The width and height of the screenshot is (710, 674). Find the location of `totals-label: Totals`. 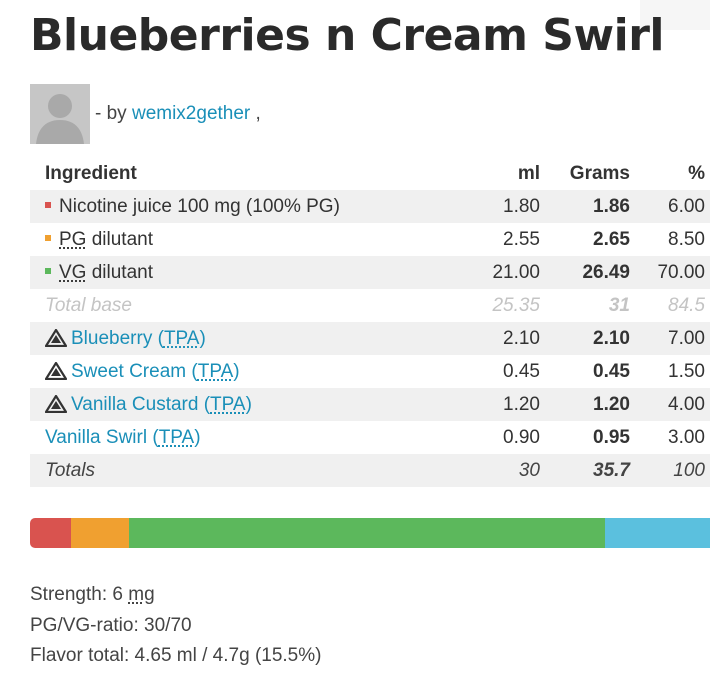

totals-label: Totals is located at coordinates (70, 470).